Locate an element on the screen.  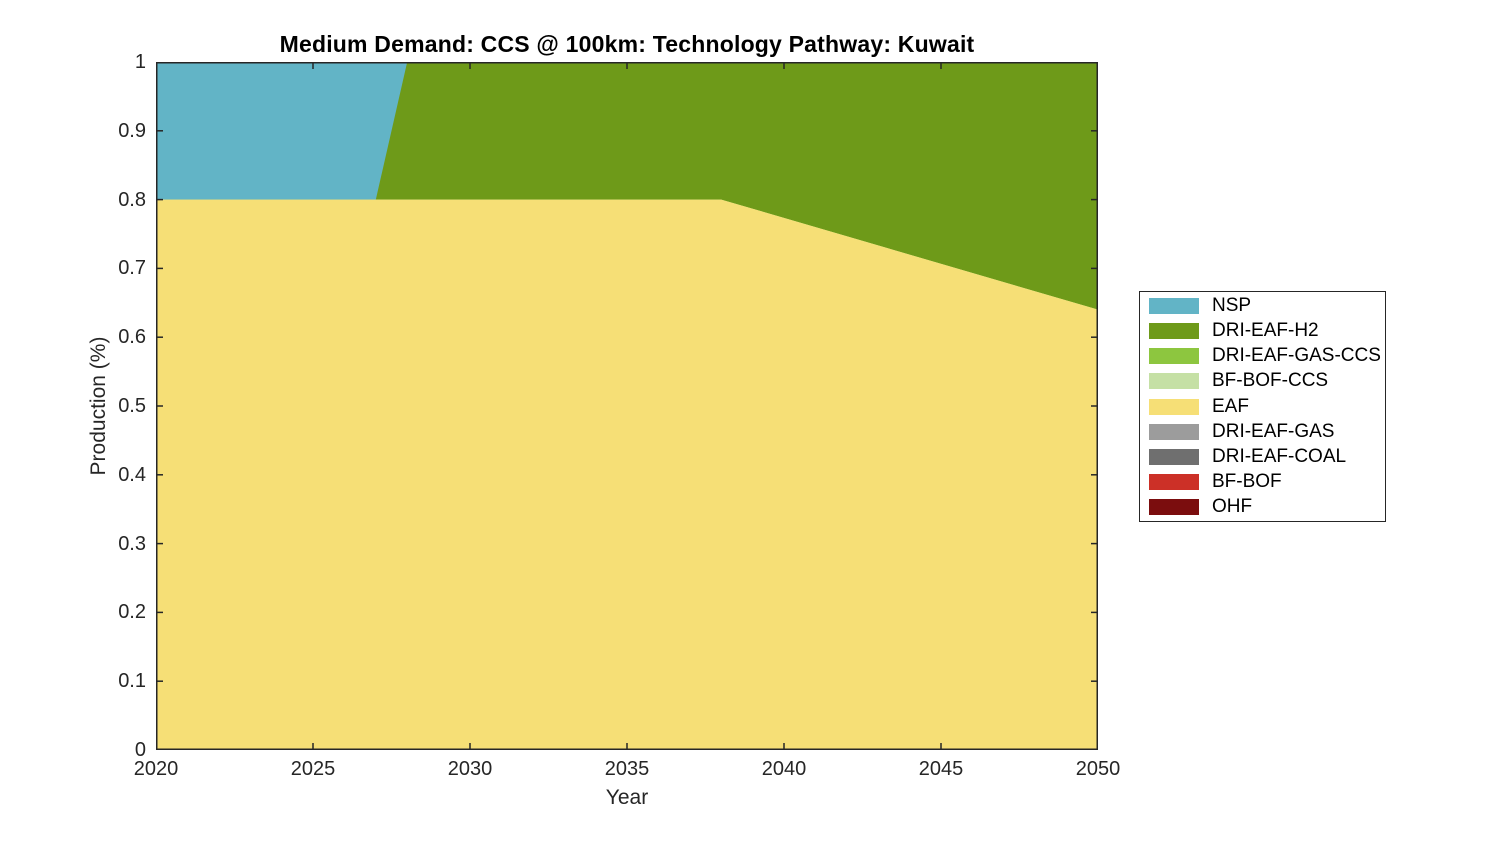
x-tick-label: 2045 is located at coordinates (941, 769).